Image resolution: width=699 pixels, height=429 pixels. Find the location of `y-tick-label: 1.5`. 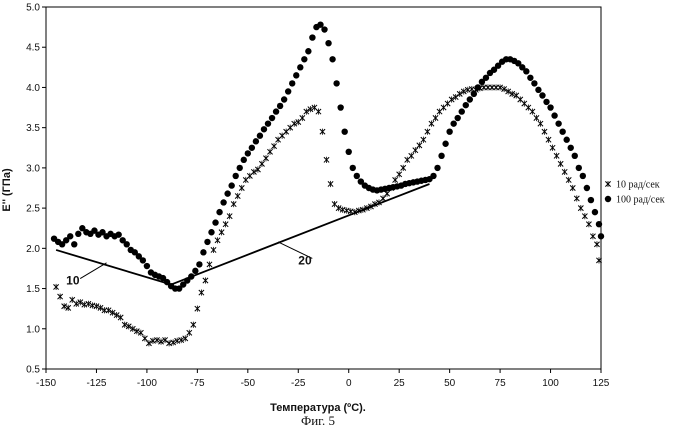

y-tick-label: 1.5 is located at coordinates (33, 289).